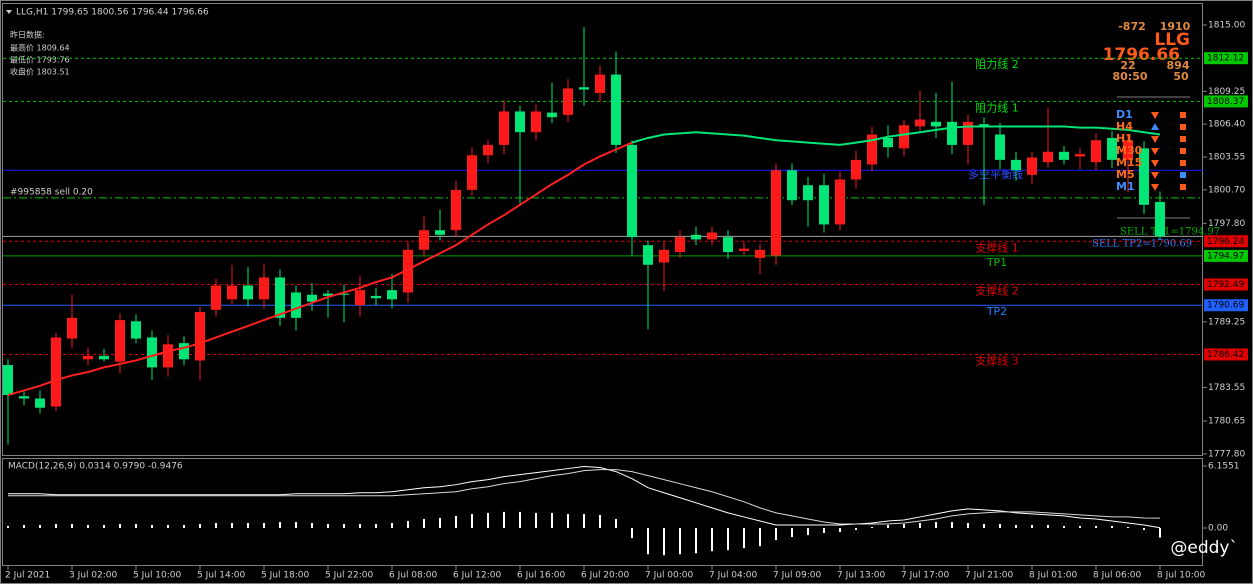  I want to click on level-box-label: 1792.49, so click(1225, 285).